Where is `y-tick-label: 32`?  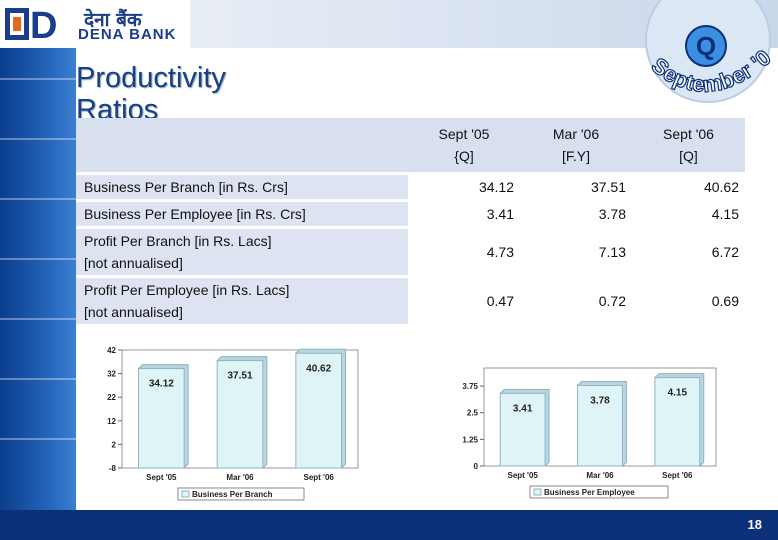
y-tick-label: 32 is located at coordinates (111, 374).